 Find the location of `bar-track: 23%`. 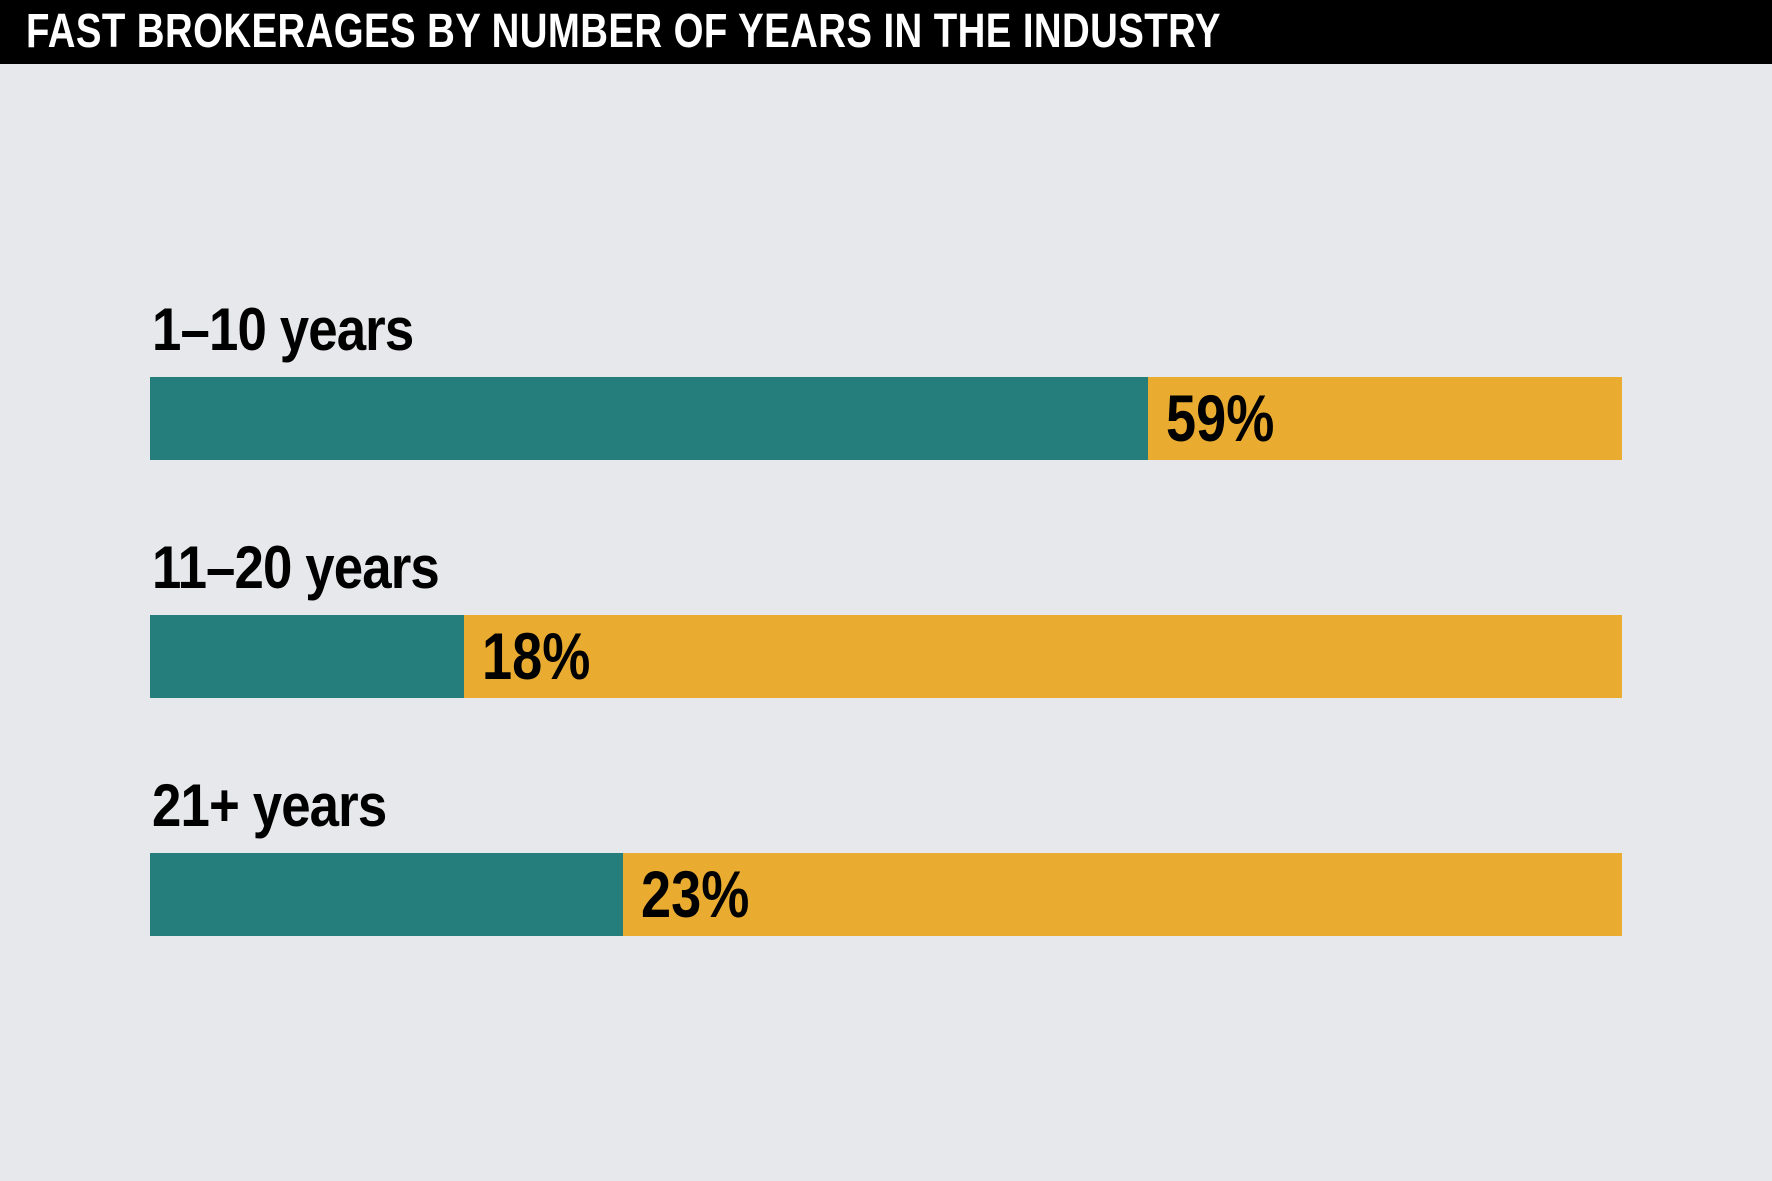

bar-track: 23% is located at coordinates (886, 894).